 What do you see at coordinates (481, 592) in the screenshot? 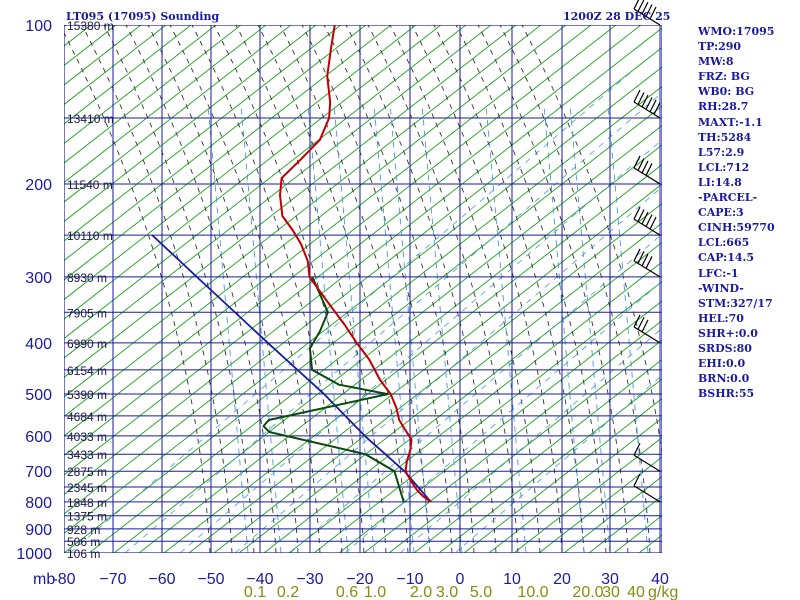
I see `mixing-ratio-label: 5.0` at bounding box center [481, 592].